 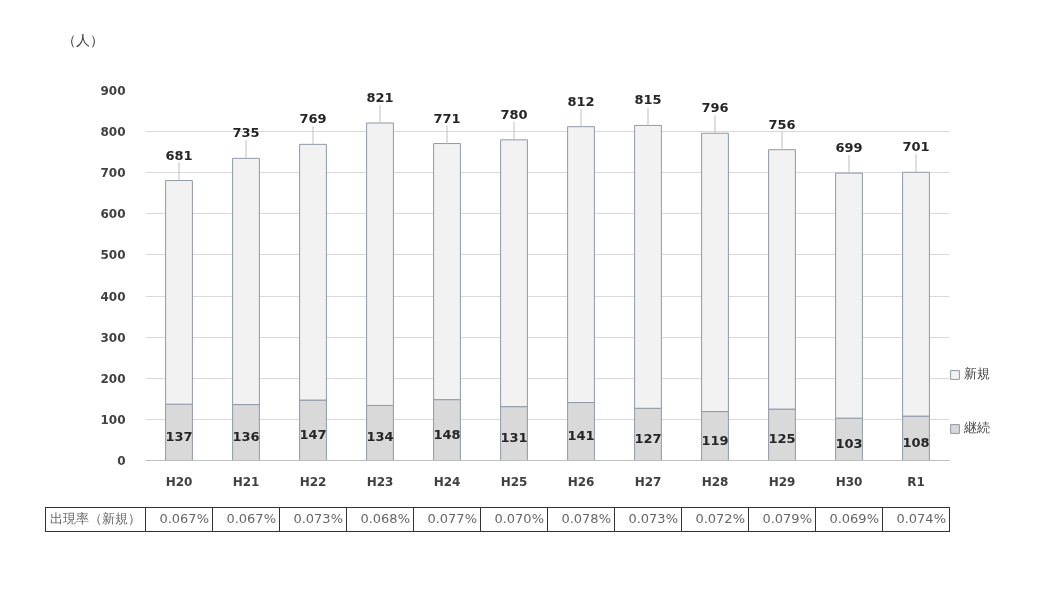 What do you see at coordinates (113, 337) in the screenshot?
I see `y-tick-label: 300` at bounding box center [113, 337].